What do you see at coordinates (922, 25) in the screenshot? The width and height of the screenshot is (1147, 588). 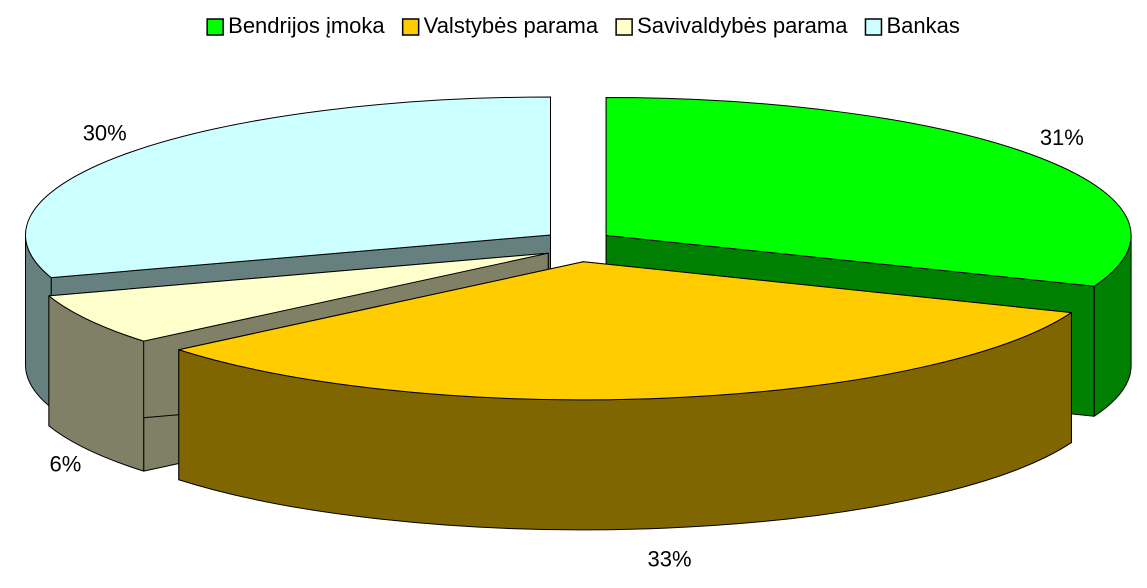 I see `legend-label: Bankas` at bounding box center [922, 25].